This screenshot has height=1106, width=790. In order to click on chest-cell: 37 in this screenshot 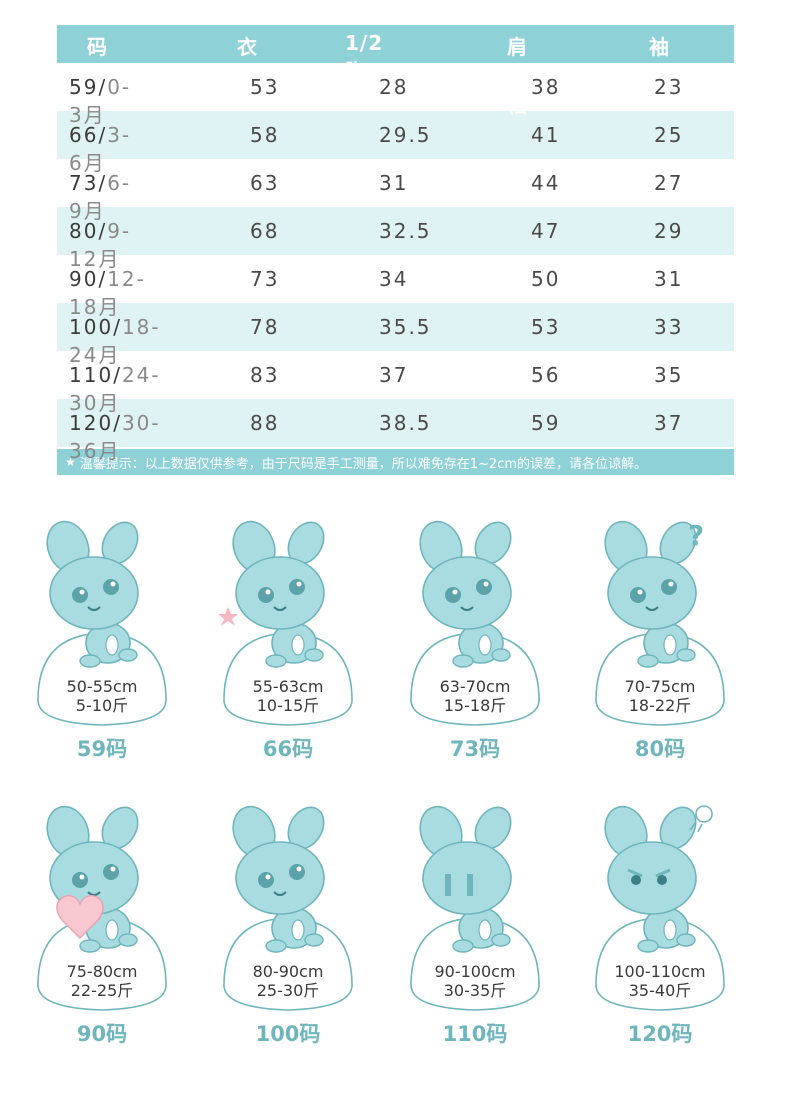, I will do `click(394, 375)`.